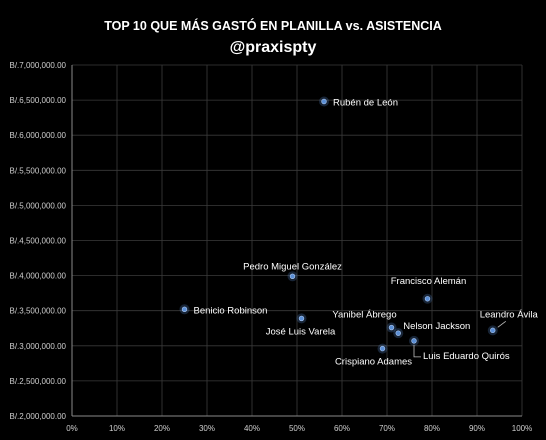  I want to click on y-tick-label: B/.3,000,000.00, so click(38, 346).